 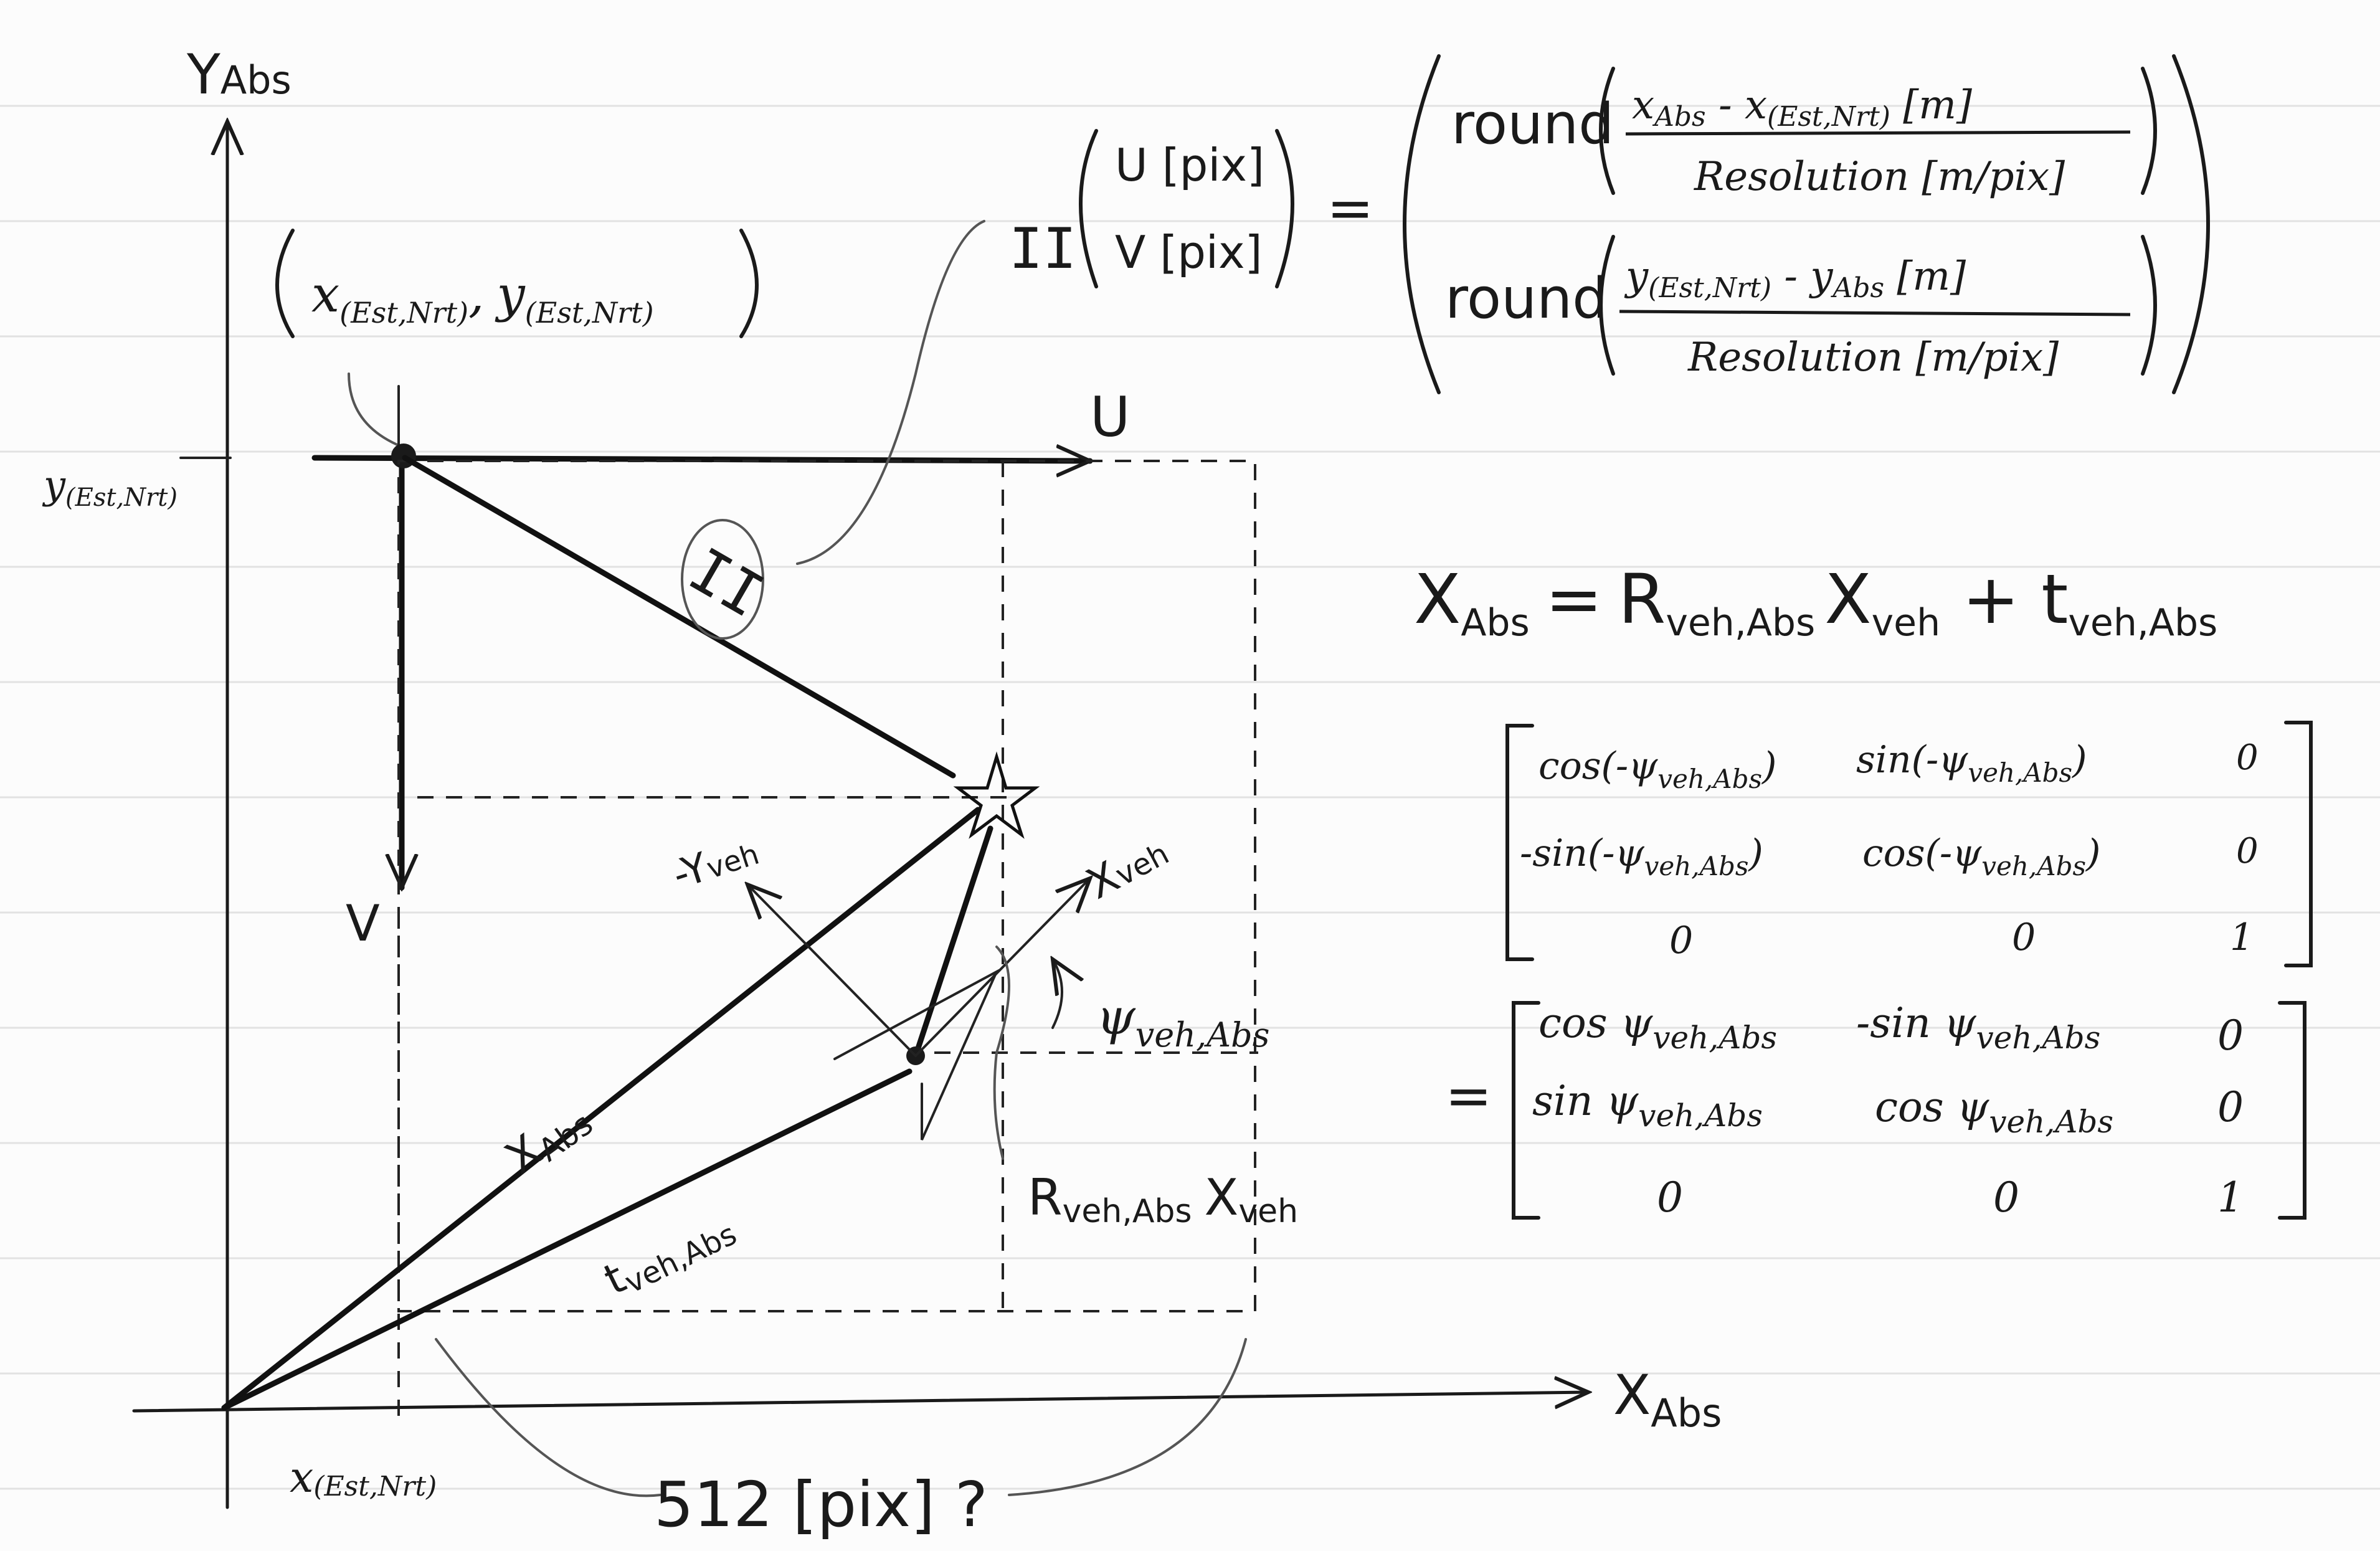 What do you see at coordinates (1350, 208) in the screenshot?
I see `pixel-equals: =` at bounding box center [1350, 208].